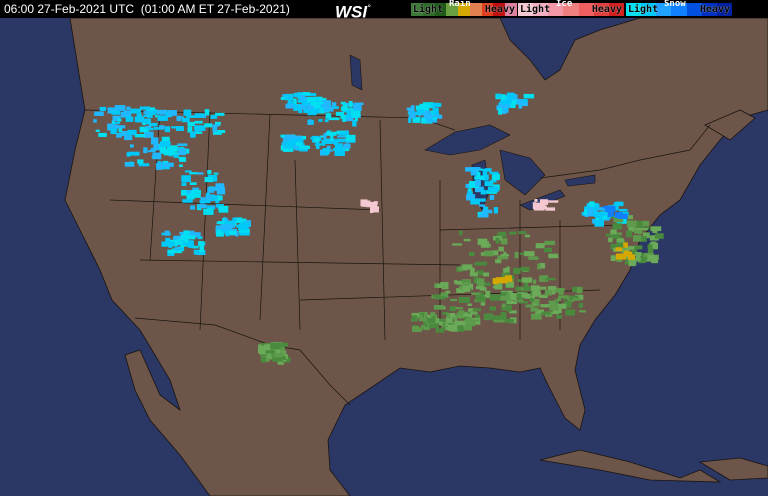 This screenshot has height=496, width=768. What do you see at coordinates (616, 9) in the screenshot?
I see `legend-swatch` at bounding box center [616, 9].